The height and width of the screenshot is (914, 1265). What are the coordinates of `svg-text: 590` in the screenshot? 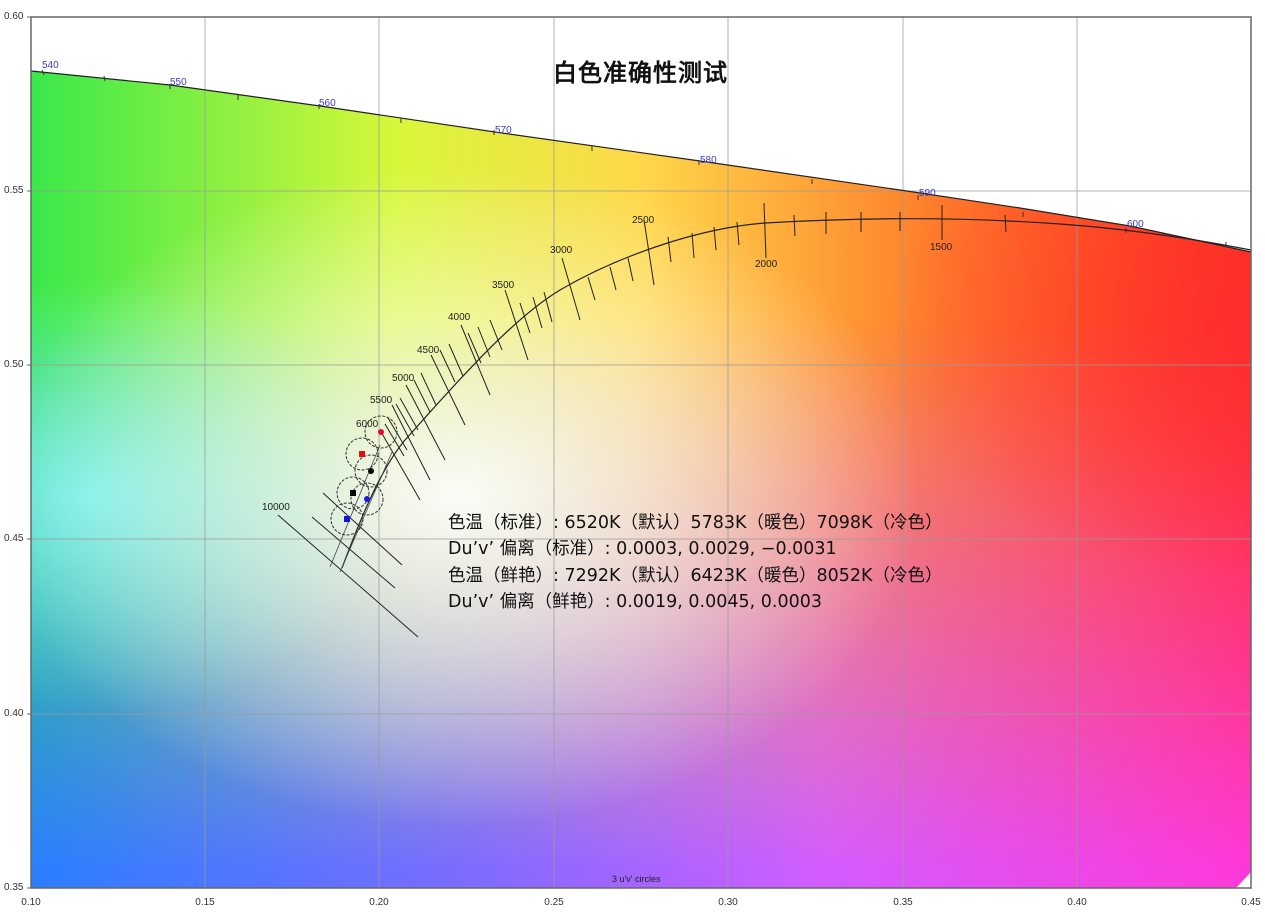 It's located at (927, 193).